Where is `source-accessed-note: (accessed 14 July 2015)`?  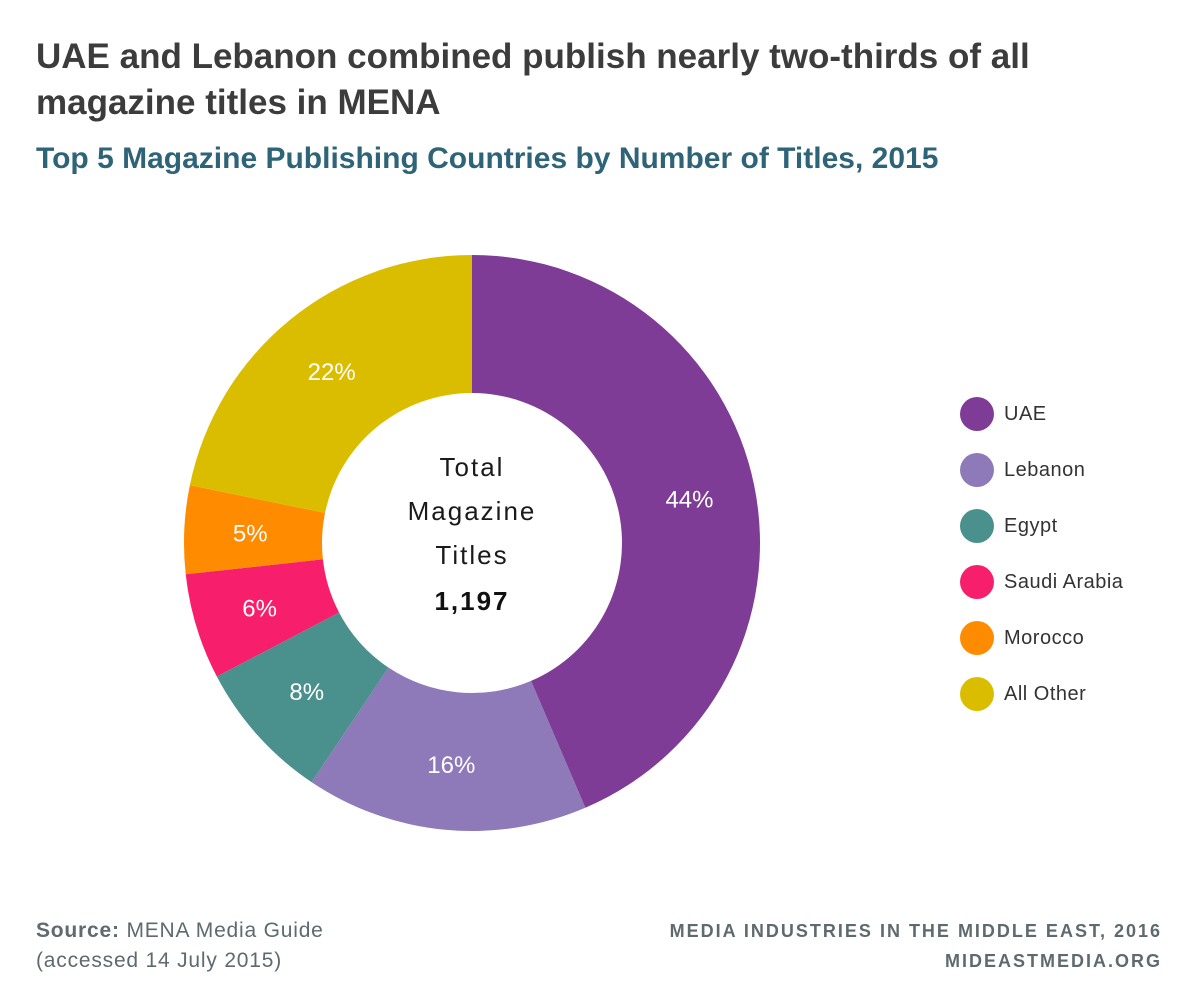
source-accessed-note: (accessed 14 July 2015) is located at coordinates (159, 960).